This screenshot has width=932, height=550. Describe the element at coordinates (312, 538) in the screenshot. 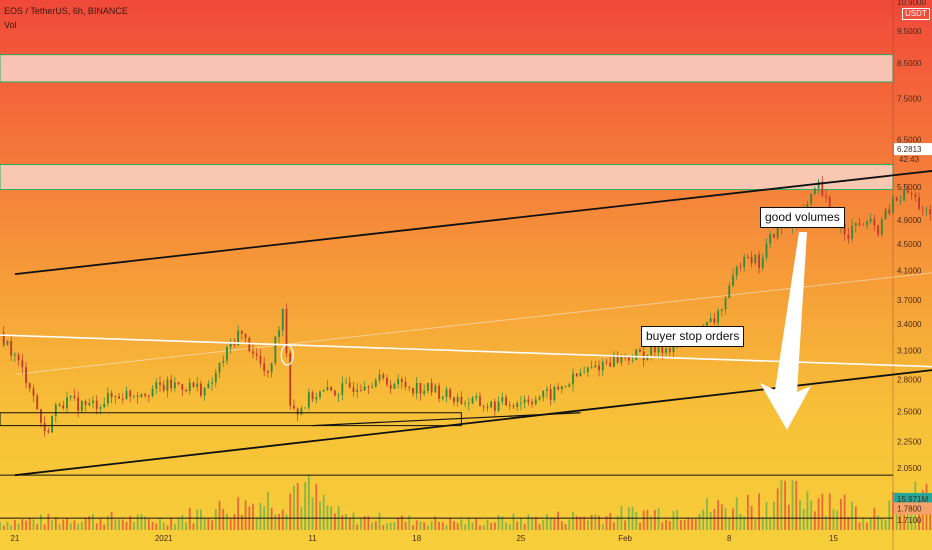

I see `x-tick-label-2: 11` at that location.